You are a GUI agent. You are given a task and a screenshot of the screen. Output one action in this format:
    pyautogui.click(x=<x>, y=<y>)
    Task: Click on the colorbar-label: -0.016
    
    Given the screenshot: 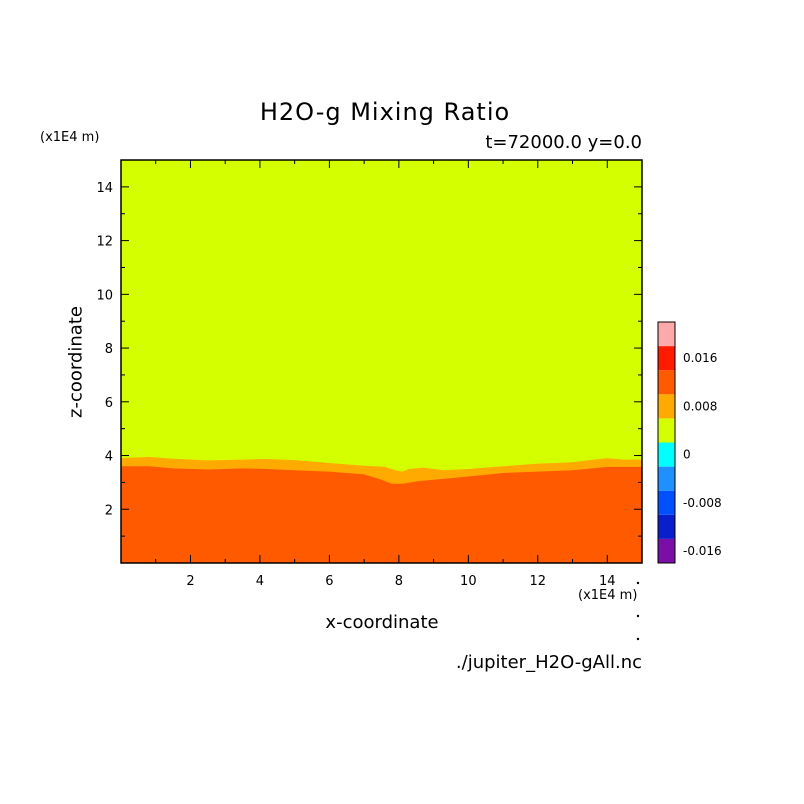 What is the action you would take?
    pyautogui.click(x=702, y=551)
    